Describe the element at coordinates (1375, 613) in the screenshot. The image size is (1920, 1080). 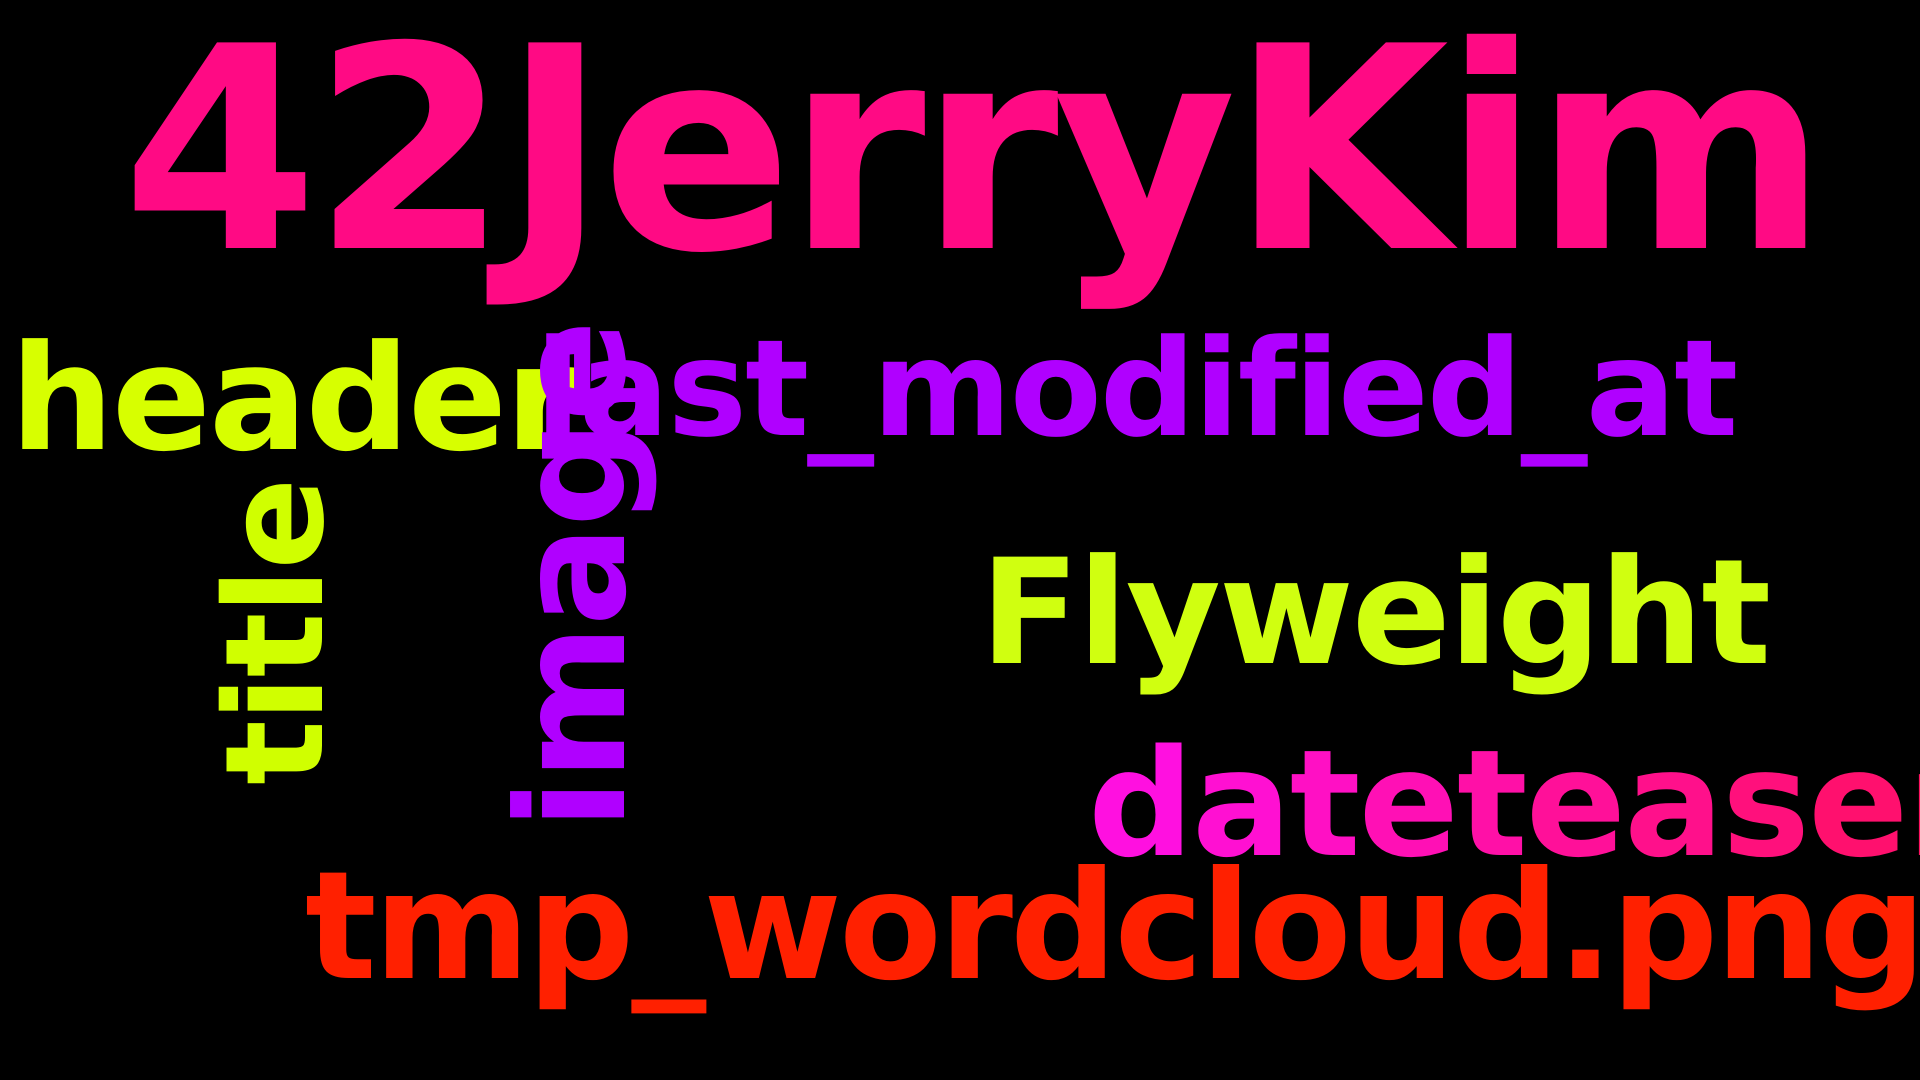
I see `word-flyweight: Flyweight` at that location.